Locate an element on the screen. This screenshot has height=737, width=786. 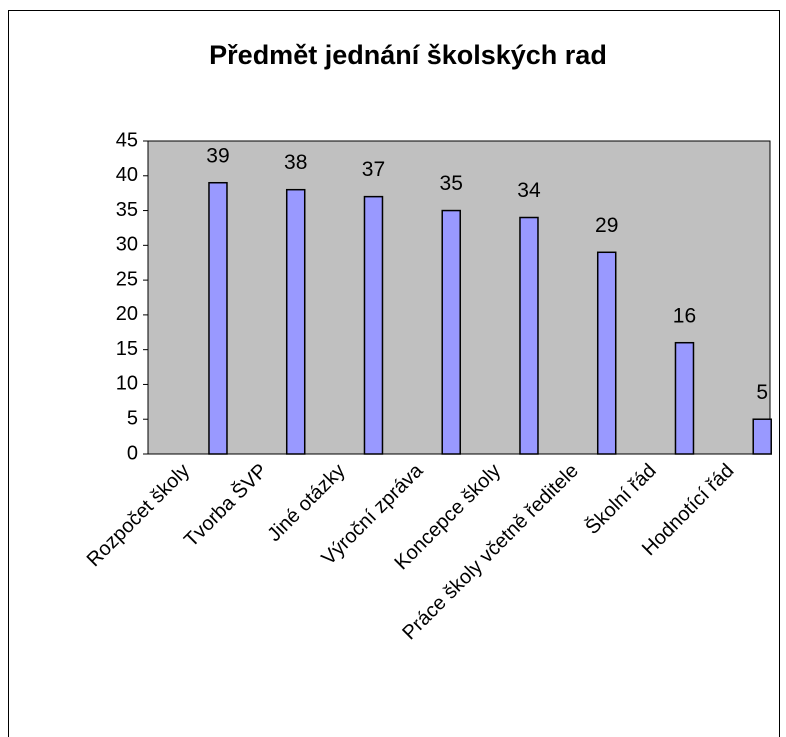
data-label: 38 is located at coordinates (295, 162).